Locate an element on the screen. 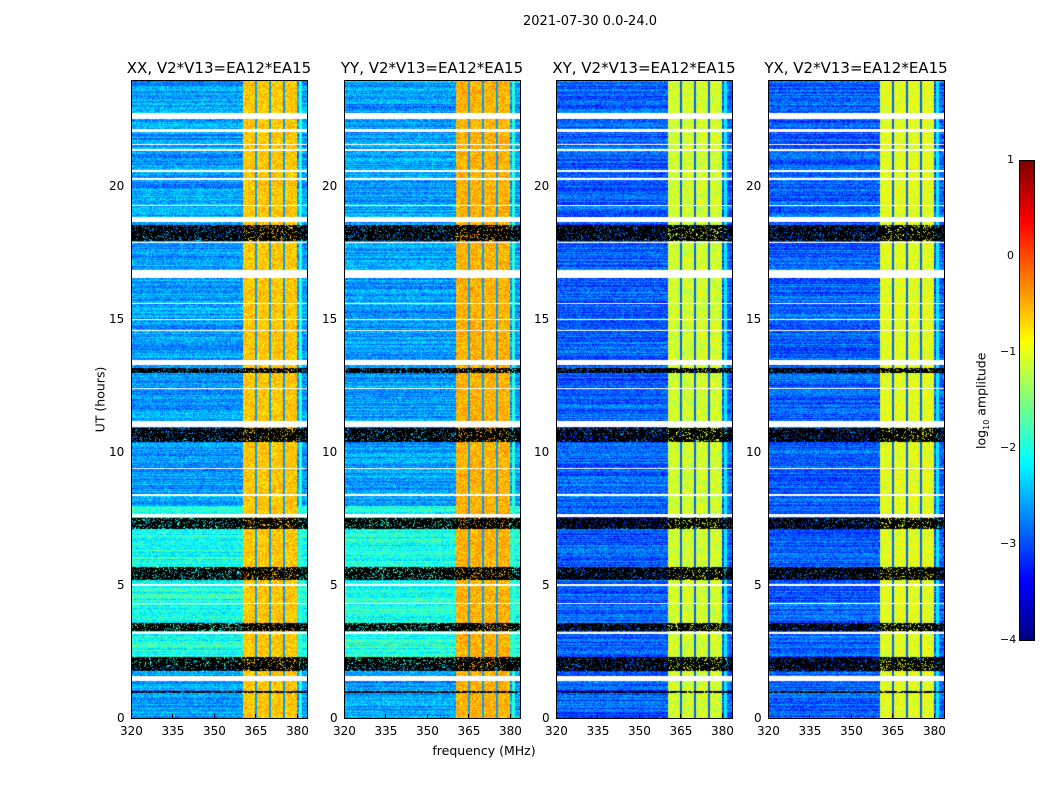  heatmap-xx is located at coordinates (219, 399).